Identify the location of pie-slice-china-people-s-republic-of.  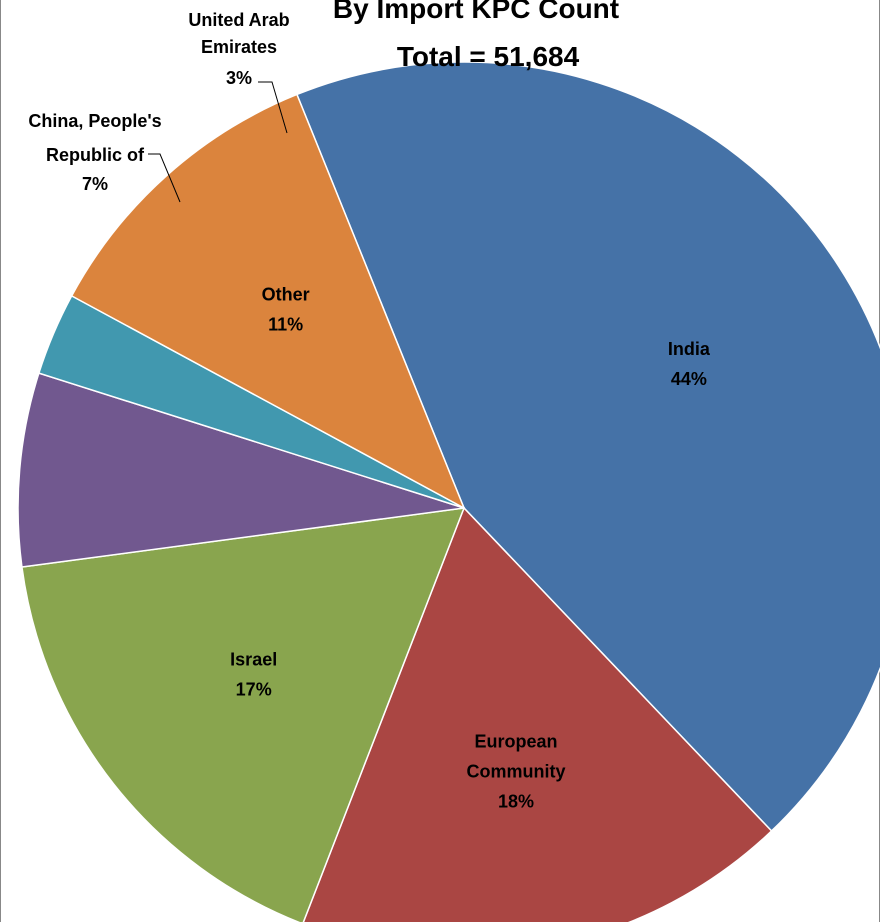
(241, 470).